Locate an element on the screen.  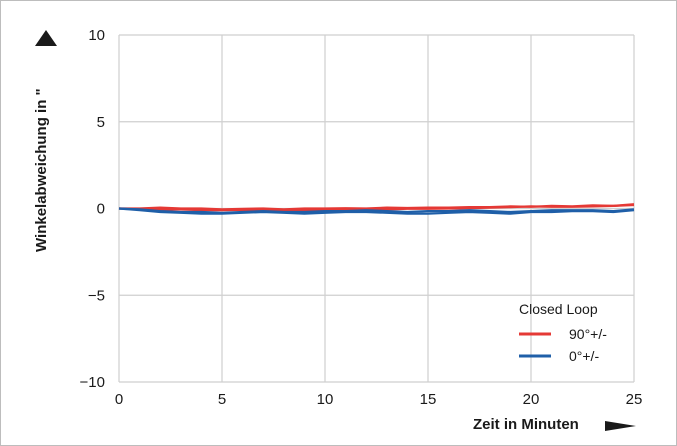
x-tick-label: 10 is located at coordinates (325, 399).